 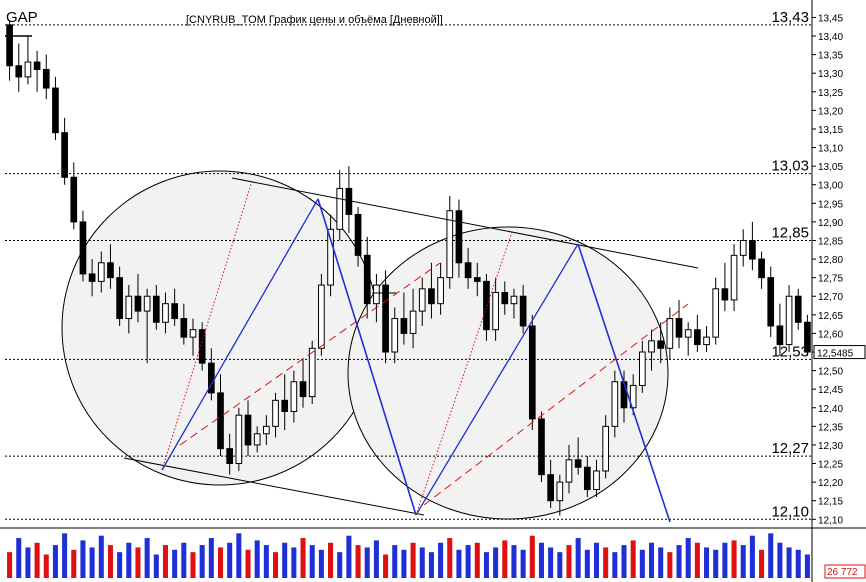 I want to click on axis-tick-label-6: 13,15, so click(x=830, y=130).